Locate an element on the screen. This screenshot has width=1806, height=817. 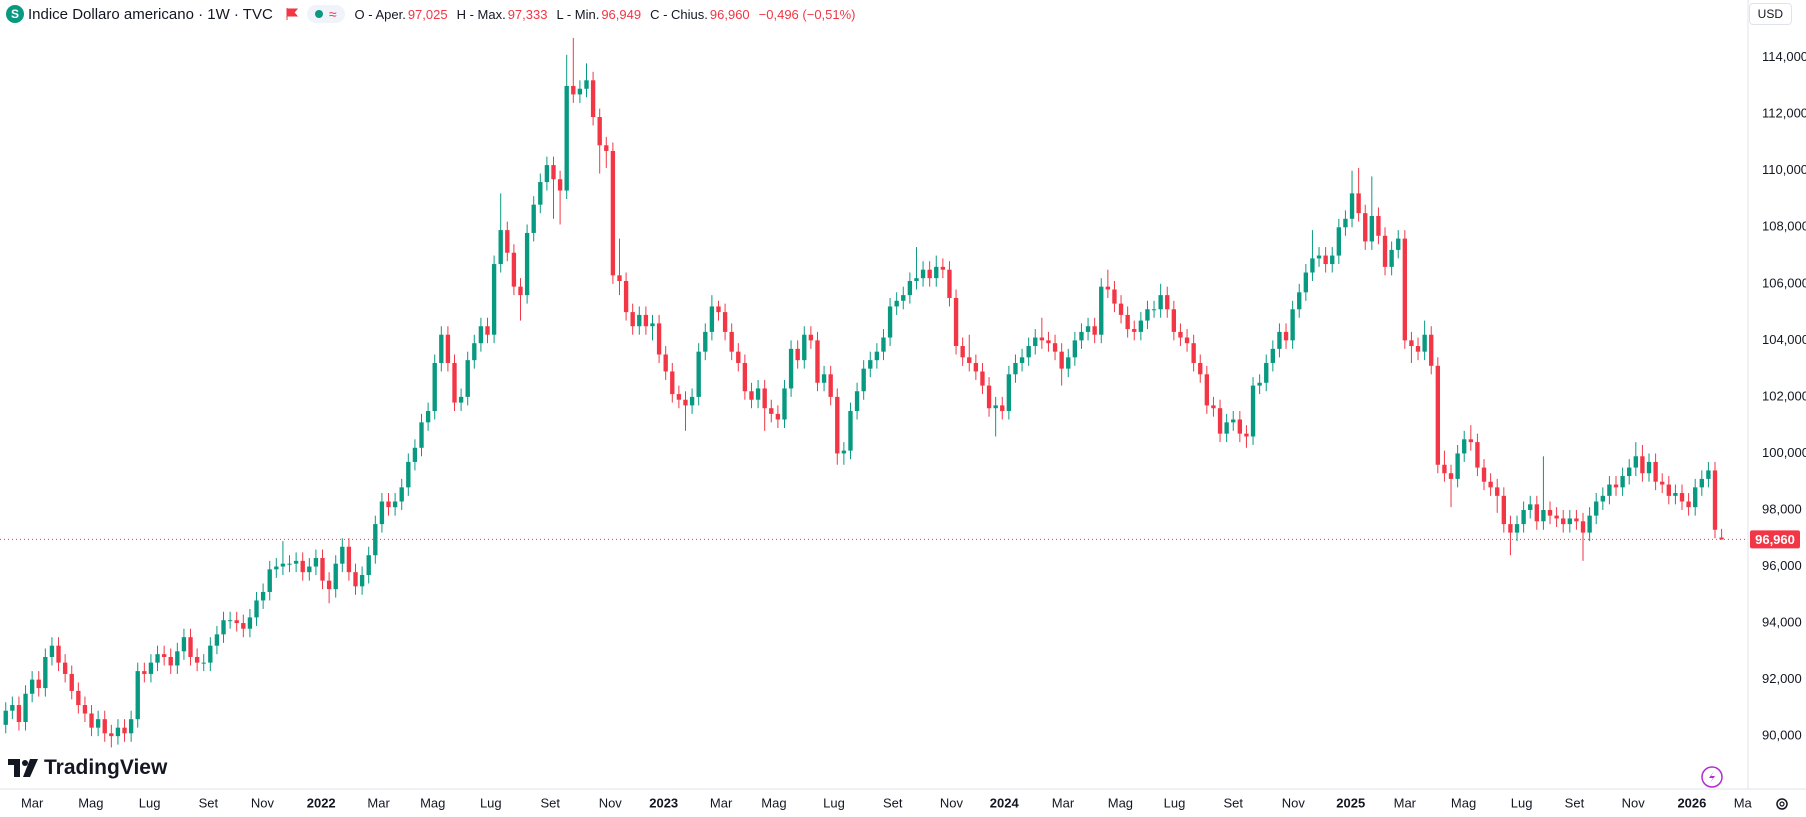
flag-icon is located at coordinates (292, 14).